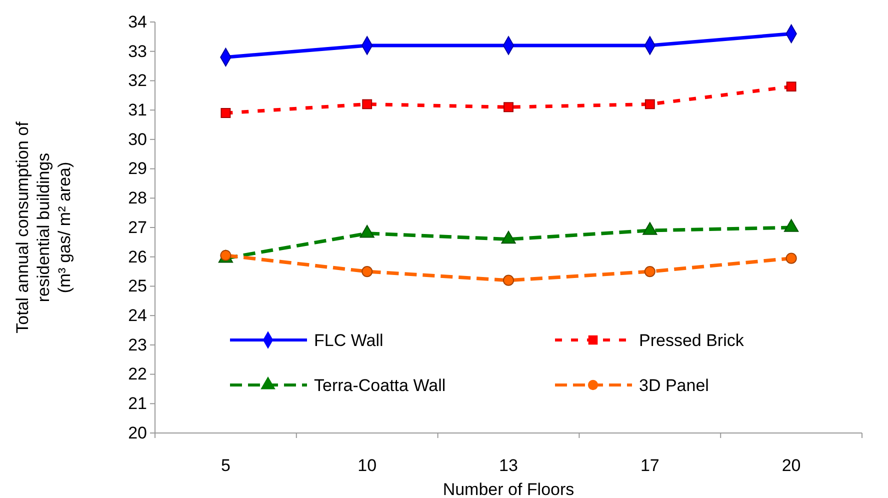  I want to click on y-tick-label: 29, so click(137, 168).